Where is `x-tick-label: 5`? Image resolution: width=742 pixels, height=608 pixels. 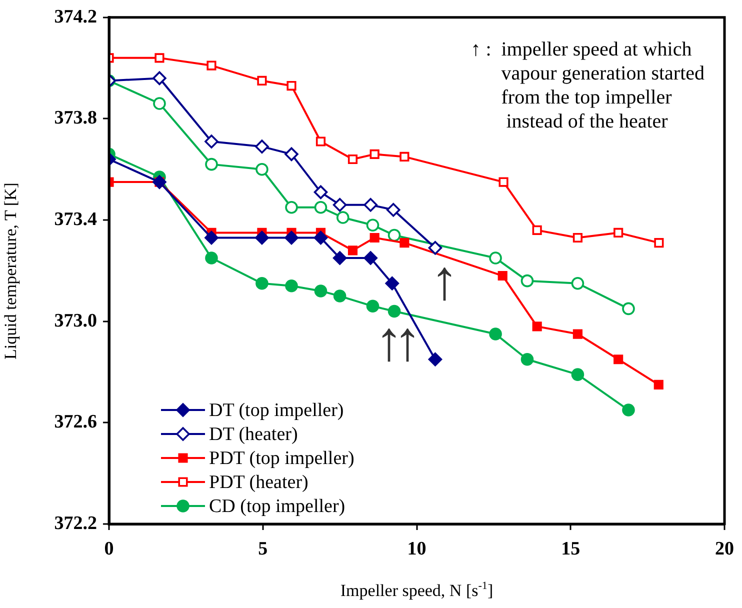
x-tick-label: 5 is located at coordinates (263, 549).